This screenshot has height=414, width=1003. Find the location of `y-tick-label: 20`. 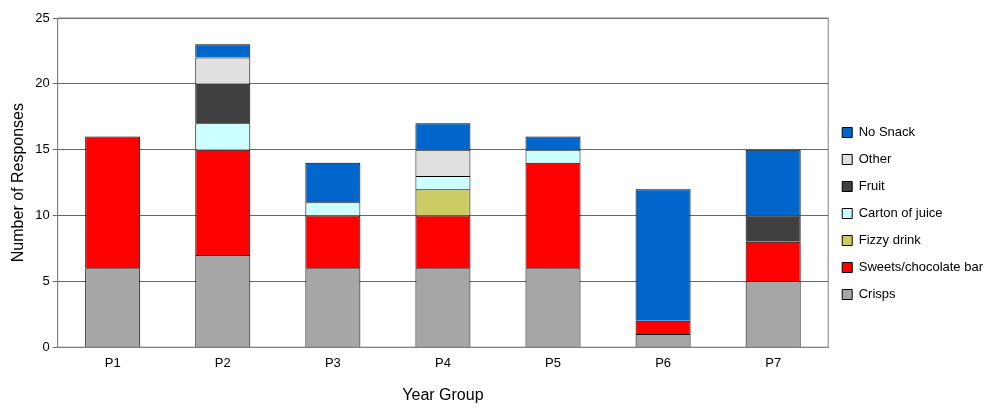

y-tick-label: 20 is located at coordinates (42, 83).